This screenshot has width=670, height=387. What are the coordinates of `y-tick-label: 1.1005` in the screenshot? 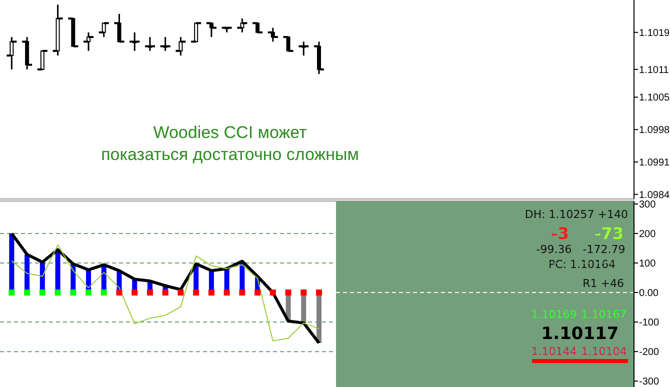 It's located at (654, 98).